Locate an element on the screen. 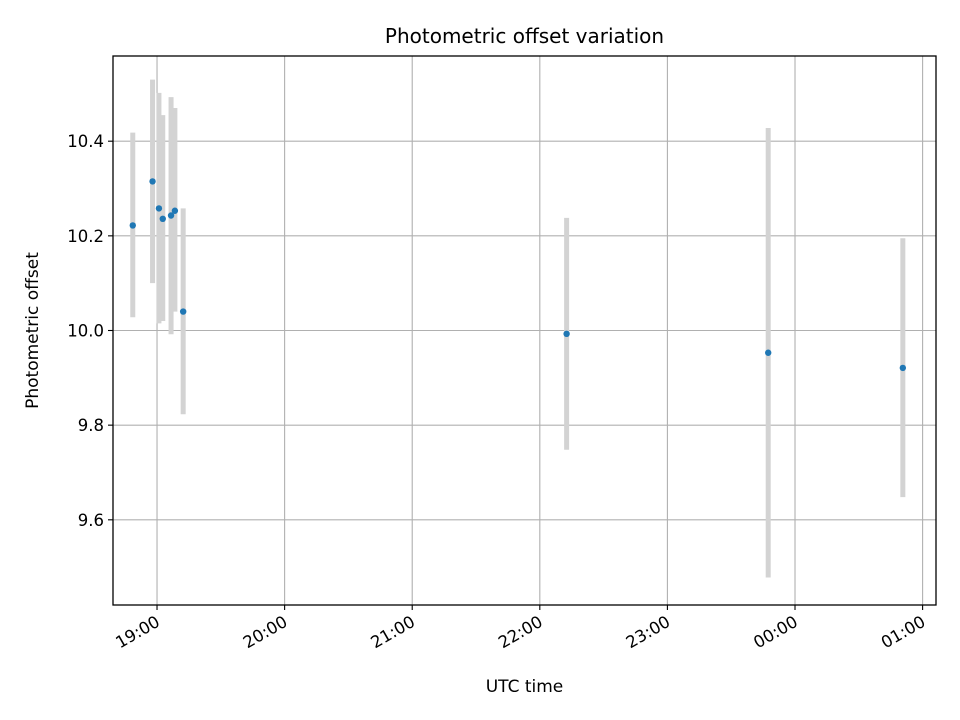 This screenshot has height=720, width=960. y-axis-label: Photometric offset is located at coordinates (33, 330).